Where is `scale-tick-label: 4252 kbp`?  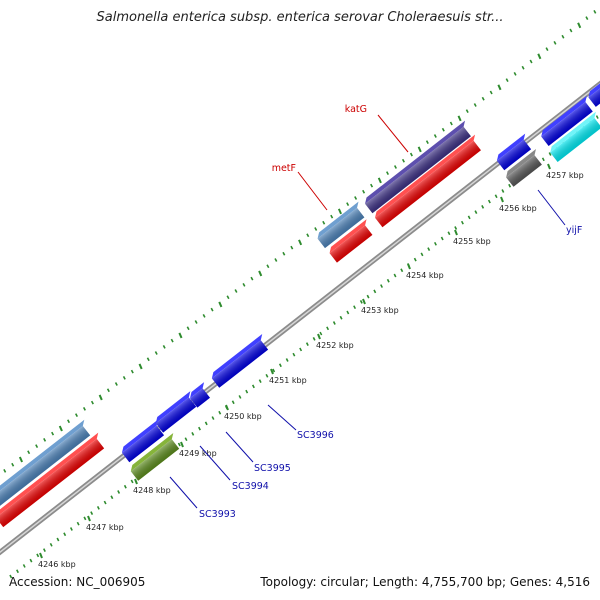
scale-tick-label: 4252 kbp is located at coordinates (335, 345).